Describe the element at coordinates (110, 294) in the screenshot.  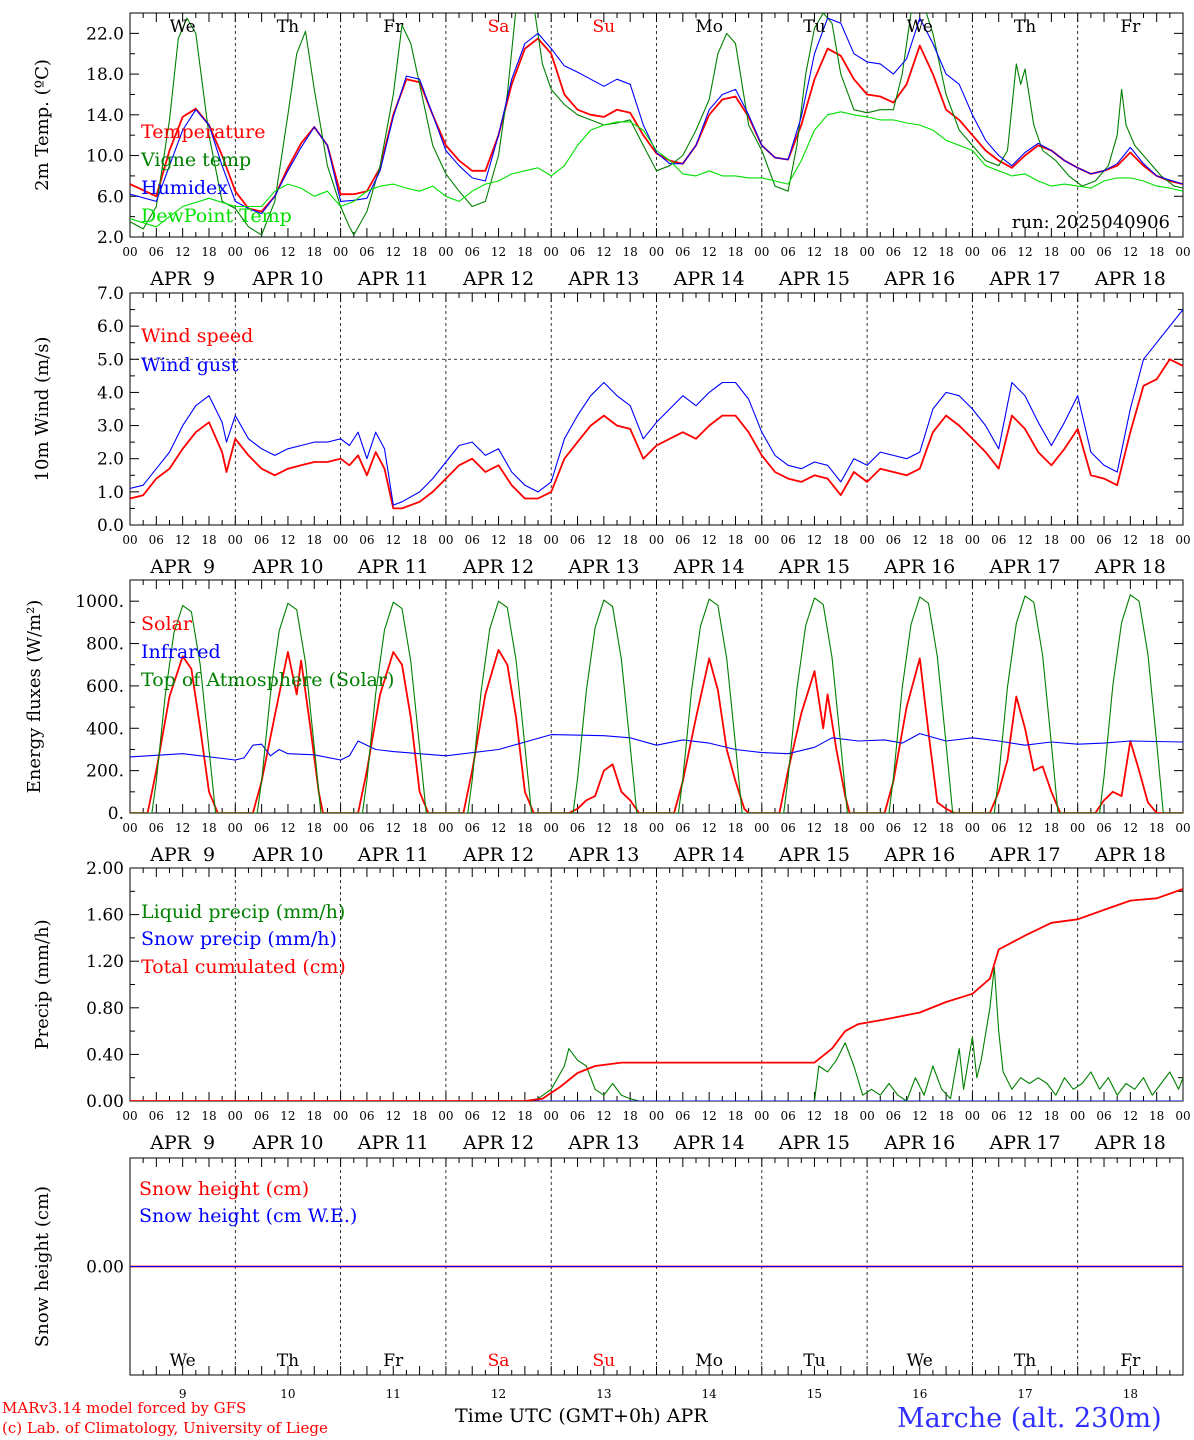
I see `y-tick-label: 7.0` at that location.